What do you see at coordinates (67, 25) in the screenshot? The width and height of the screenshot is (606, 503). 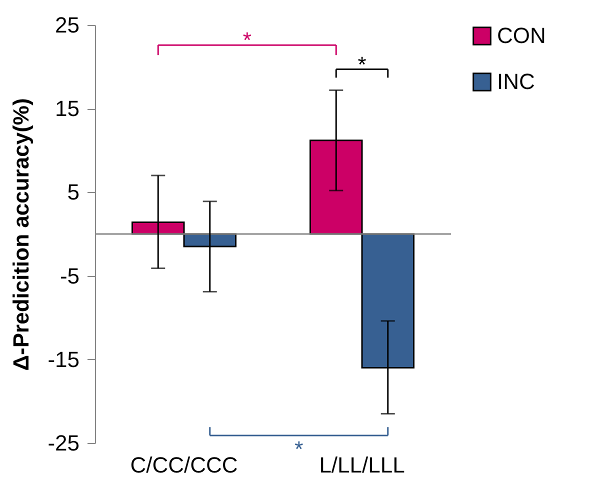 I see `y-tick-label: 25` at bounding box center [67, 25].